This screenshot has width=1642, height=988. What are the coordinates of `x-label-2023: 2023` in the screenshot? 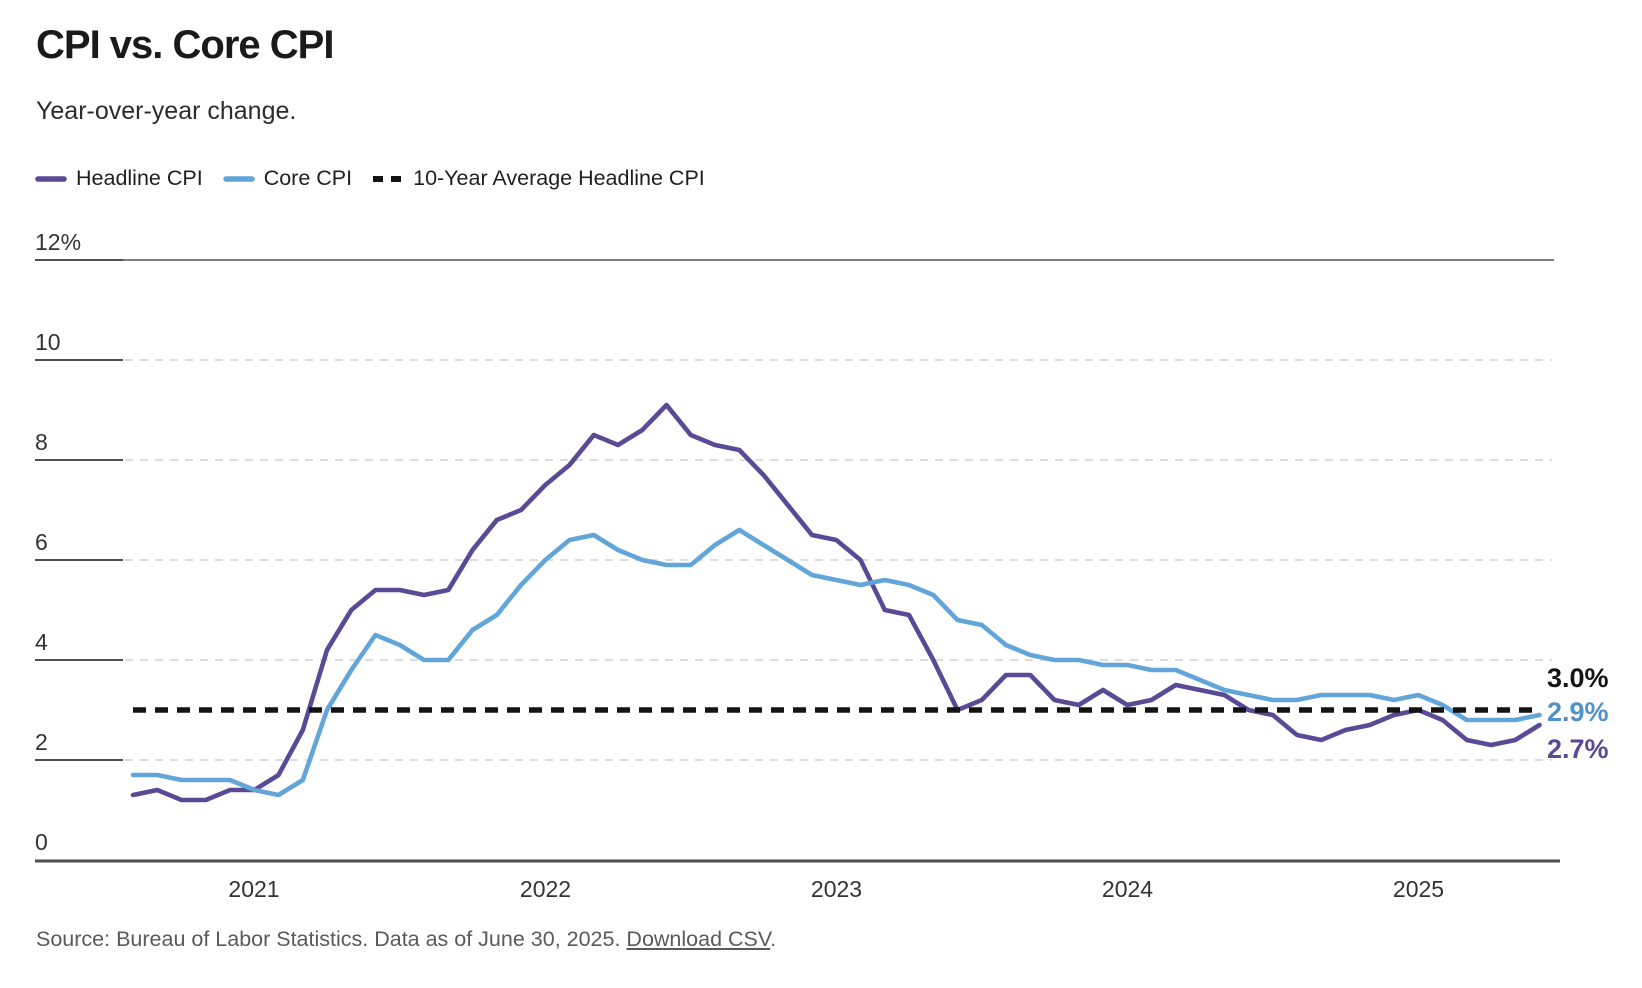 It's located at (836, 889).